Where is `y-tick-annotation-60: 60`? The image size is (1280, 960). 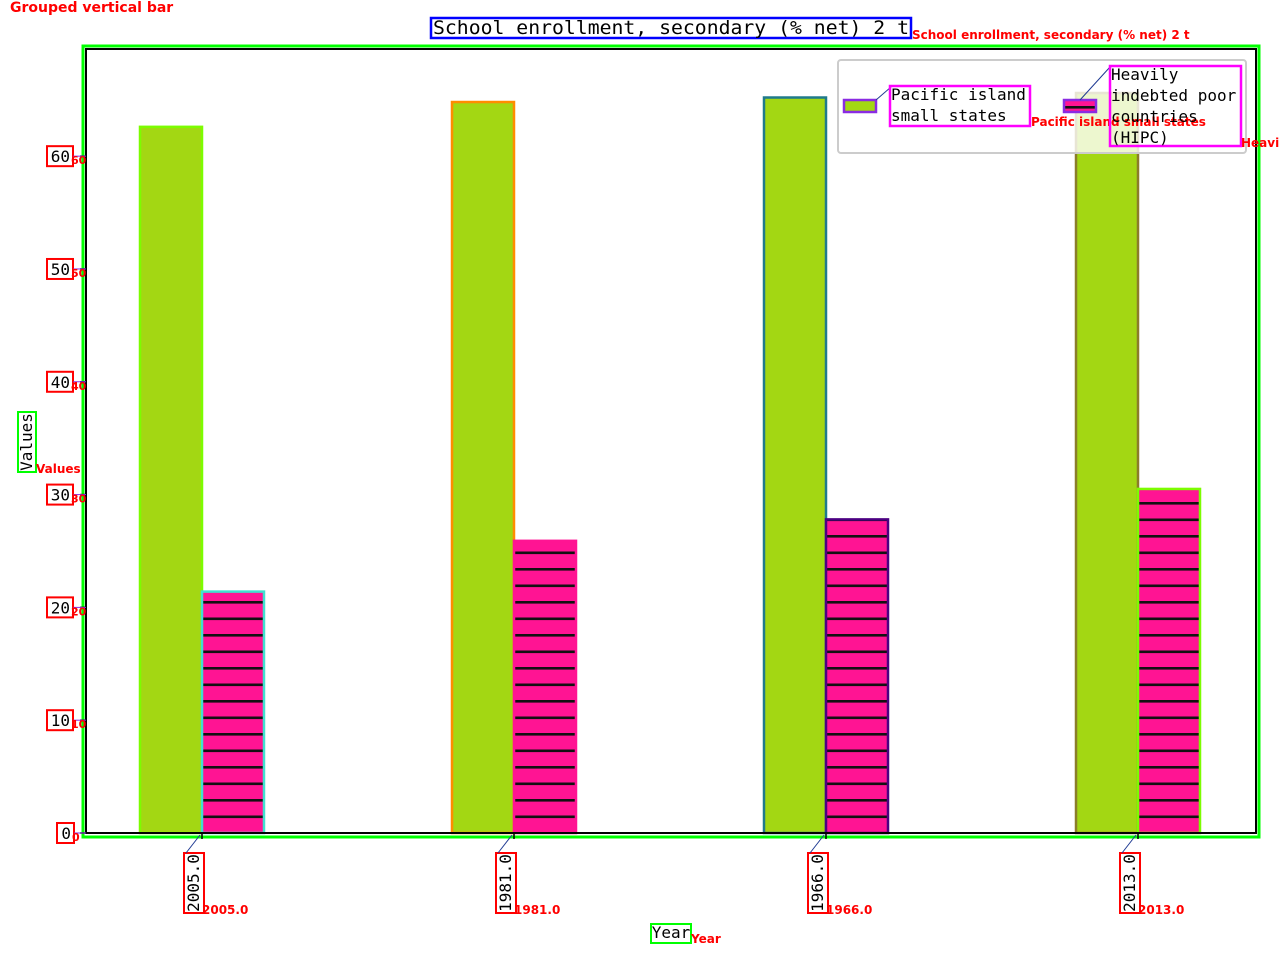 y-tick-annotation-60: 60 is located at coordinates (79, 160).